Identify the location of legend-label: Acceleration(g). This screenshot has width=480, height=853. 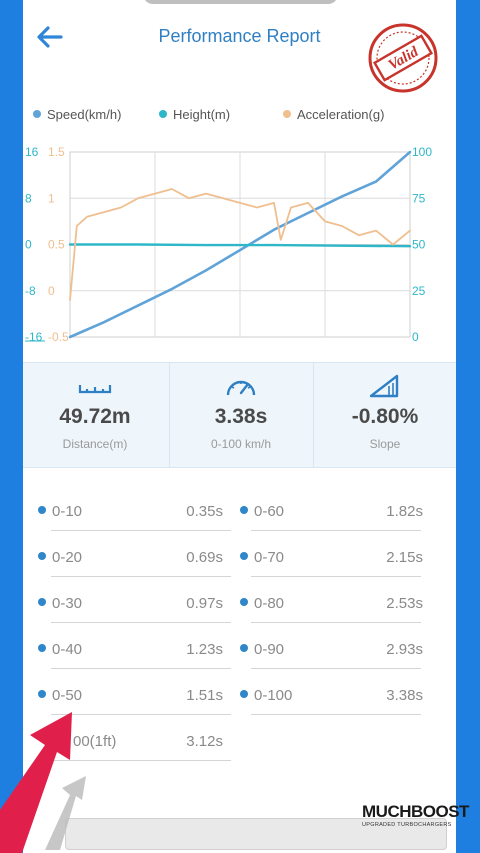
(340, 114).